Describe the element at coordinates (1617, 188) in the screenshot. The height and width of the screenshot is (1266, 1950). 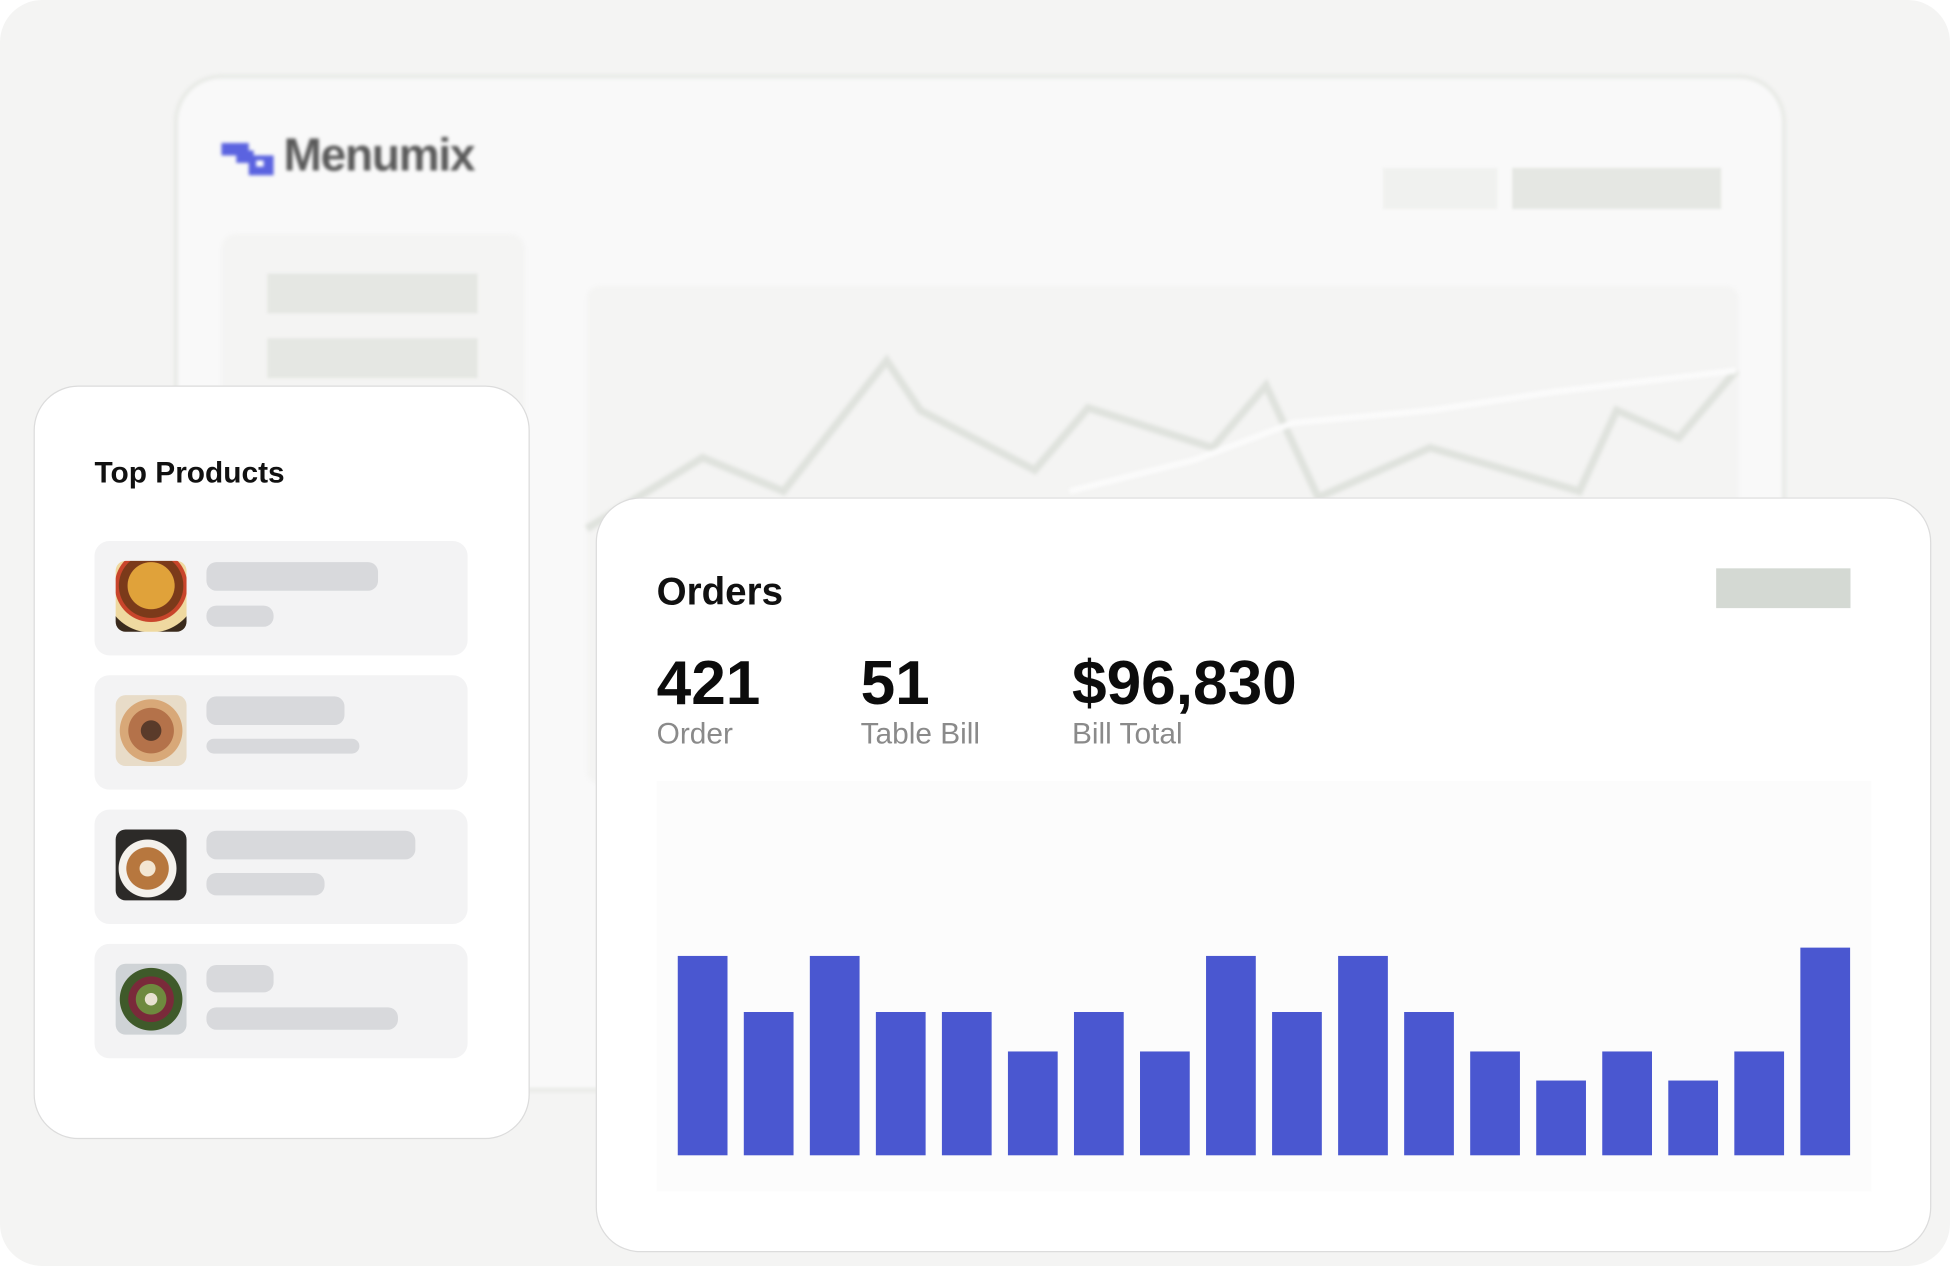
I see `header-placeholder-button` at that location.